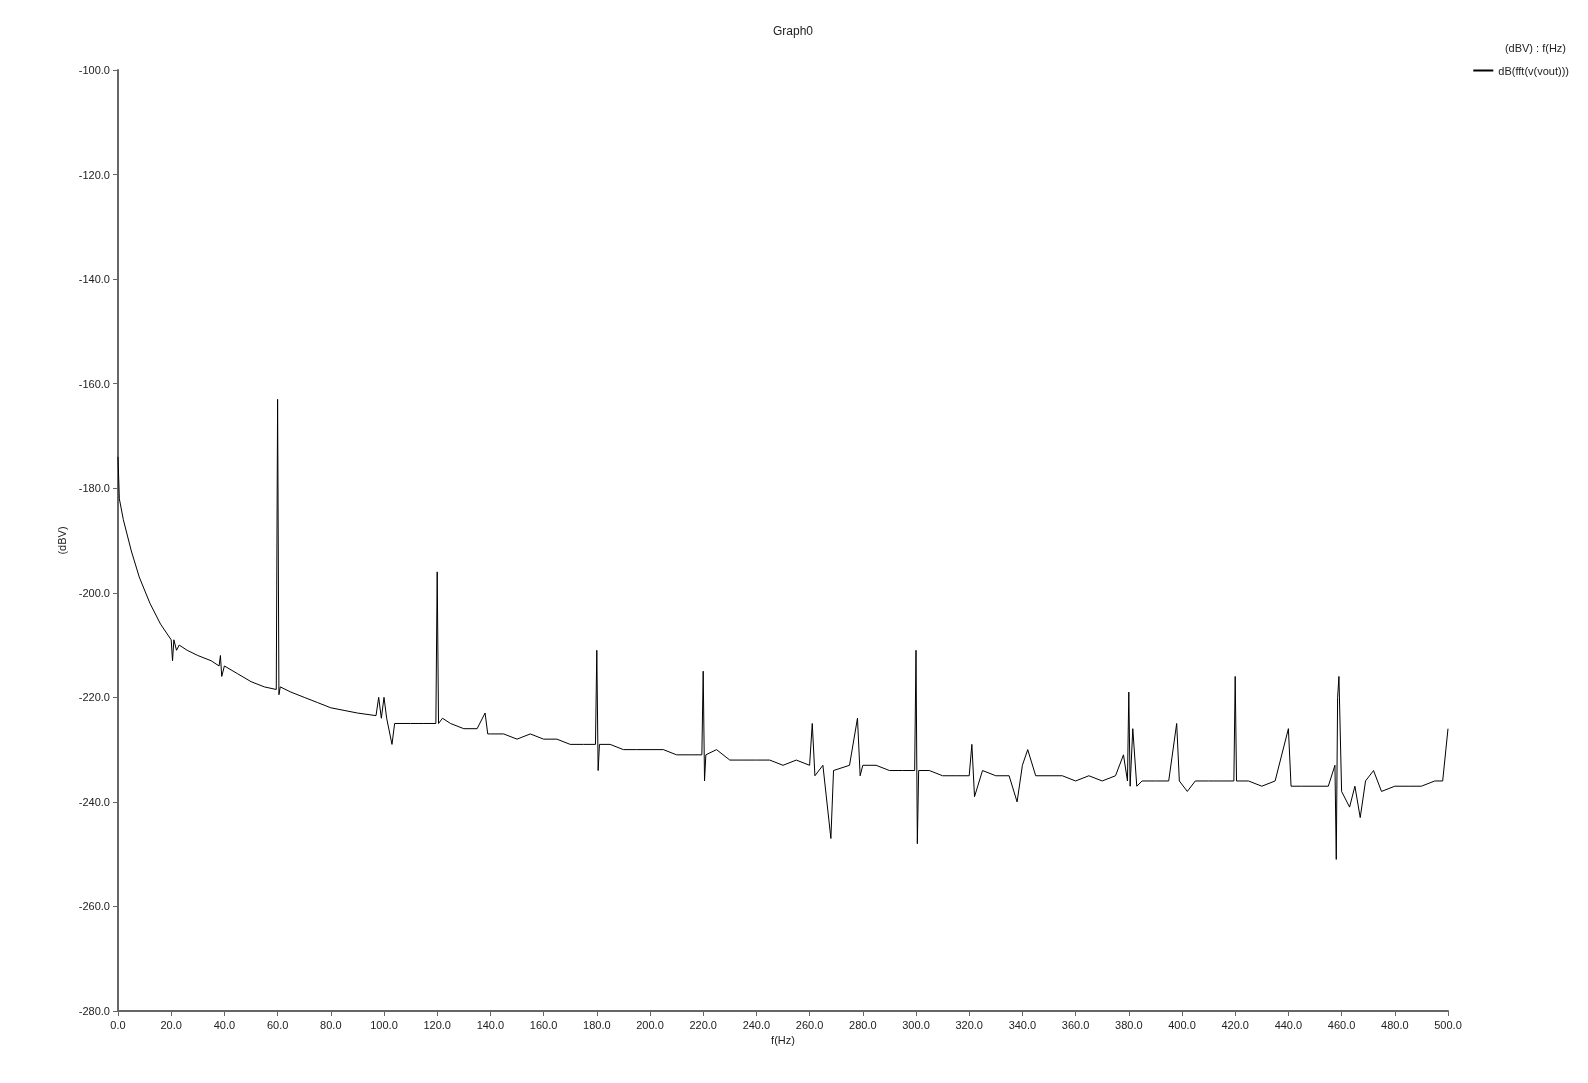 This screenshot has height=1083, width=1588. What do you see at coordinates (969, 1024) in the screenshot?
I see `x-tick-label: 320.0` at bounding box center [969, 1024].